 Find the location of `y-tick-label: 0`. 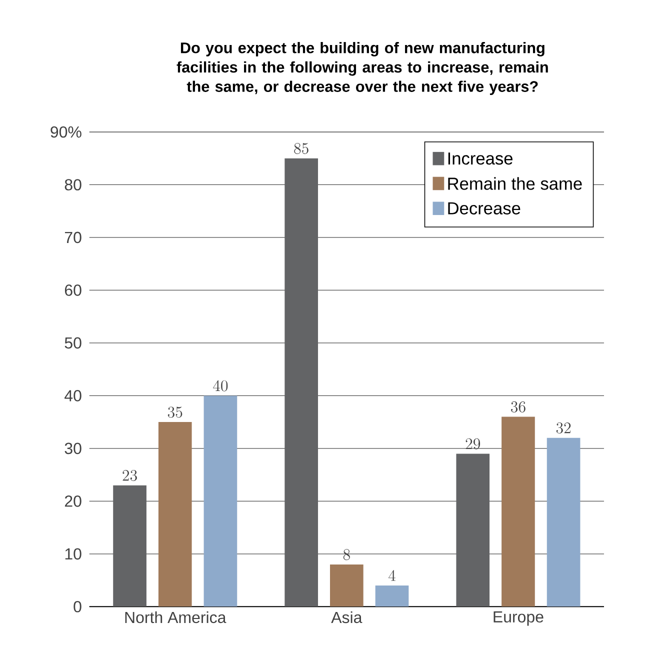

y-tick-label: 0 is located at coordinates (78, 606).